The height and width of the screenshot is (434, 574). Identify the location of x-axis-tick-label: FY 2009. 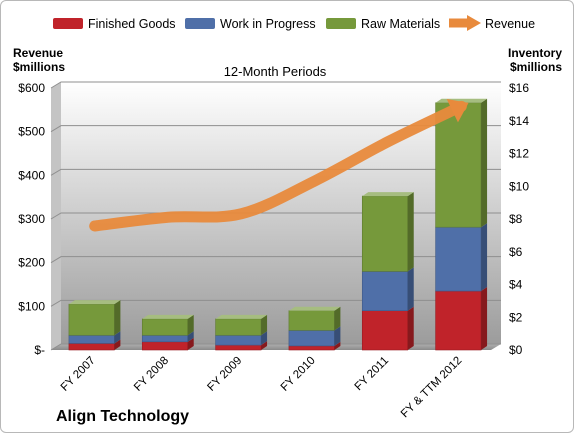
(224, 374).